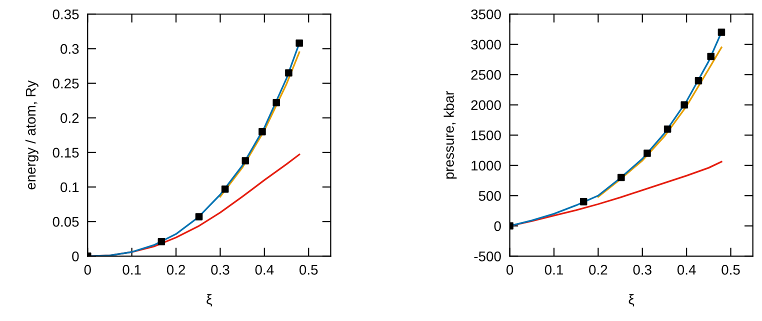 This screenshot has width=762, height=321. What do you see at coordinates (486, 75) in the screenshot?
I see `y-tick-label: 2500` at bounding box center [486, 75].